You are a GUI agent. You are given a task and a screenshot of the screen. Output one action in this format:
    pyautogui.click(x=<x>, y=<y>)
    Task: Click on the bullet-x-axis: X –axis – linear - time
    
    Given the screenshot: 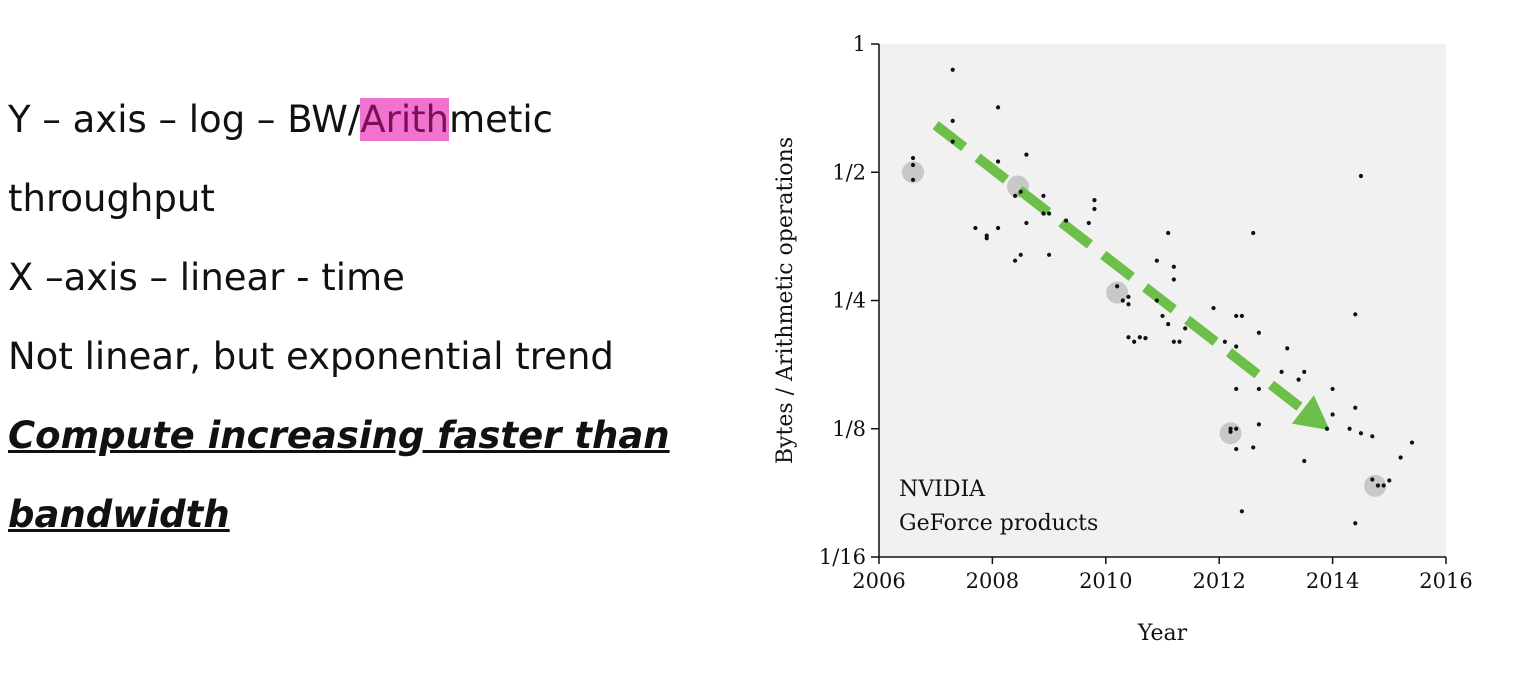 What is the action you would take?
    pyautogui.click(x=206, y=277)
    